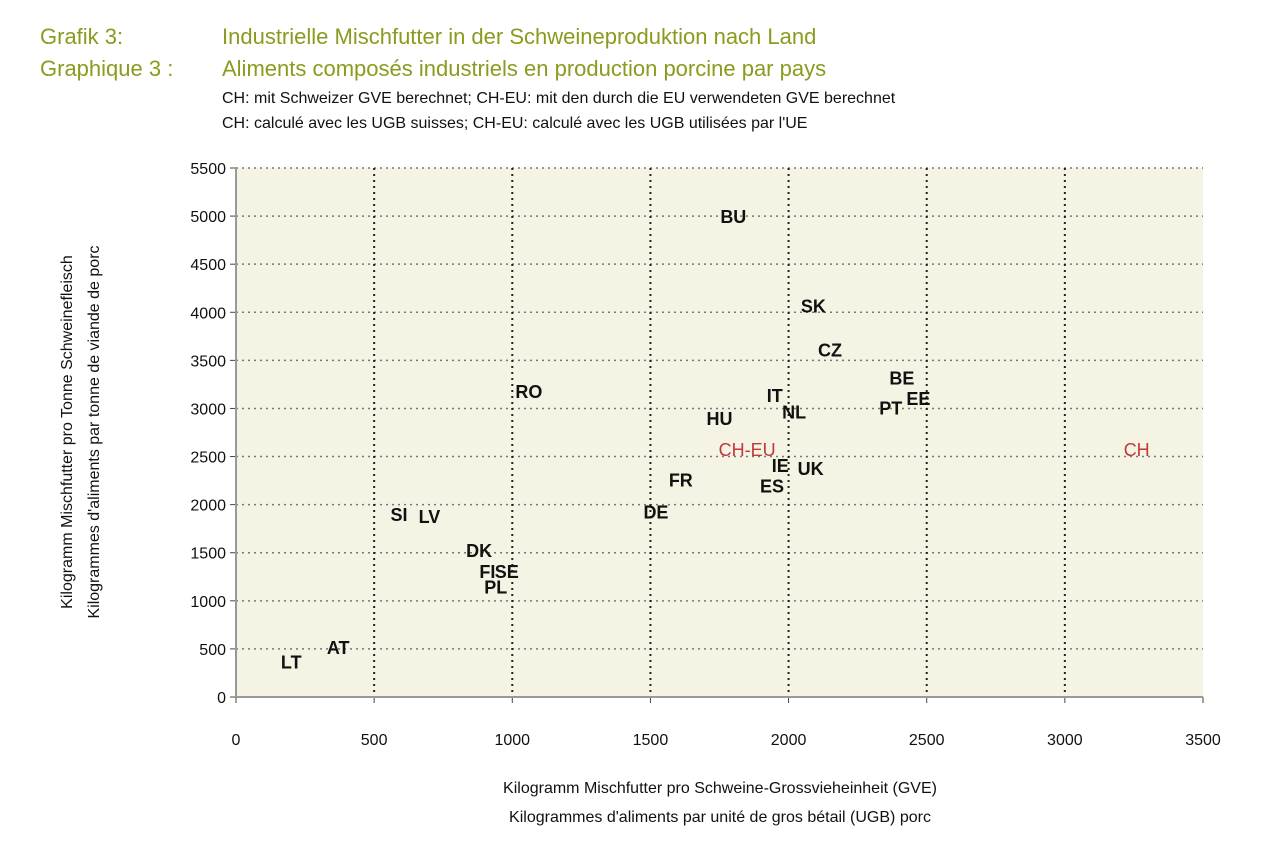  What do you see at coordinates (890, 408) in the screenshot?
I see `data-point-pt: PT` at bounding box center [890, 408].